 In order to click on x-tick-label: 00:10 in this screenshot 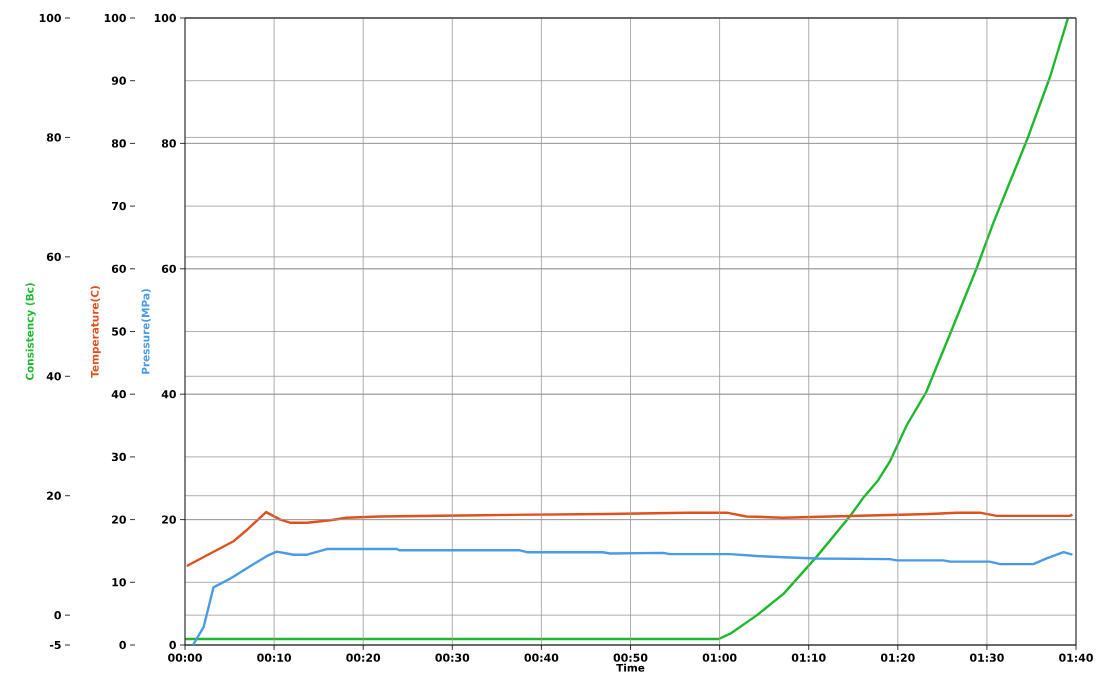, I will do `click(274, 657)`.